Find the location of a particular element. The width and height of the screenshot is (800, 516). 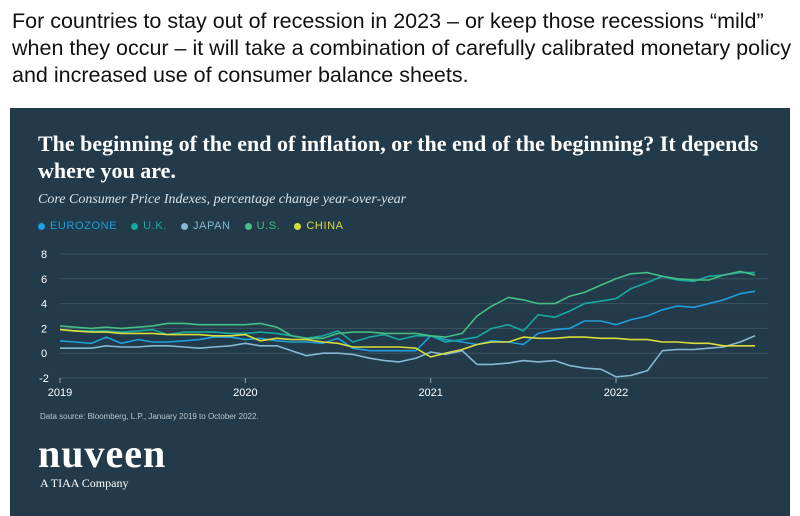

y-tick-label: 0 is located at coordinates (44, 354).